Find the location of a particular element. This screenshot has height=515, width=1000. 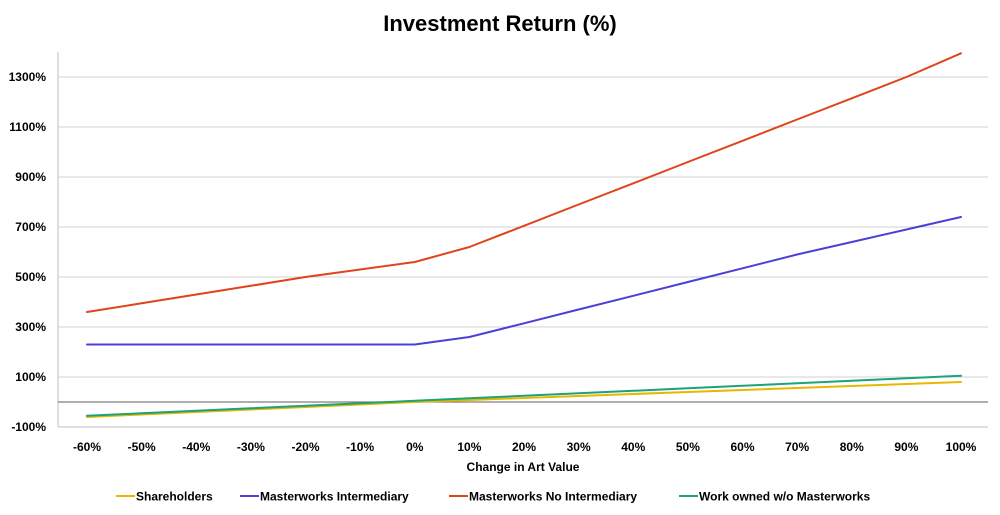

x-tick-label: -20% is located at coordinates (305, 447).